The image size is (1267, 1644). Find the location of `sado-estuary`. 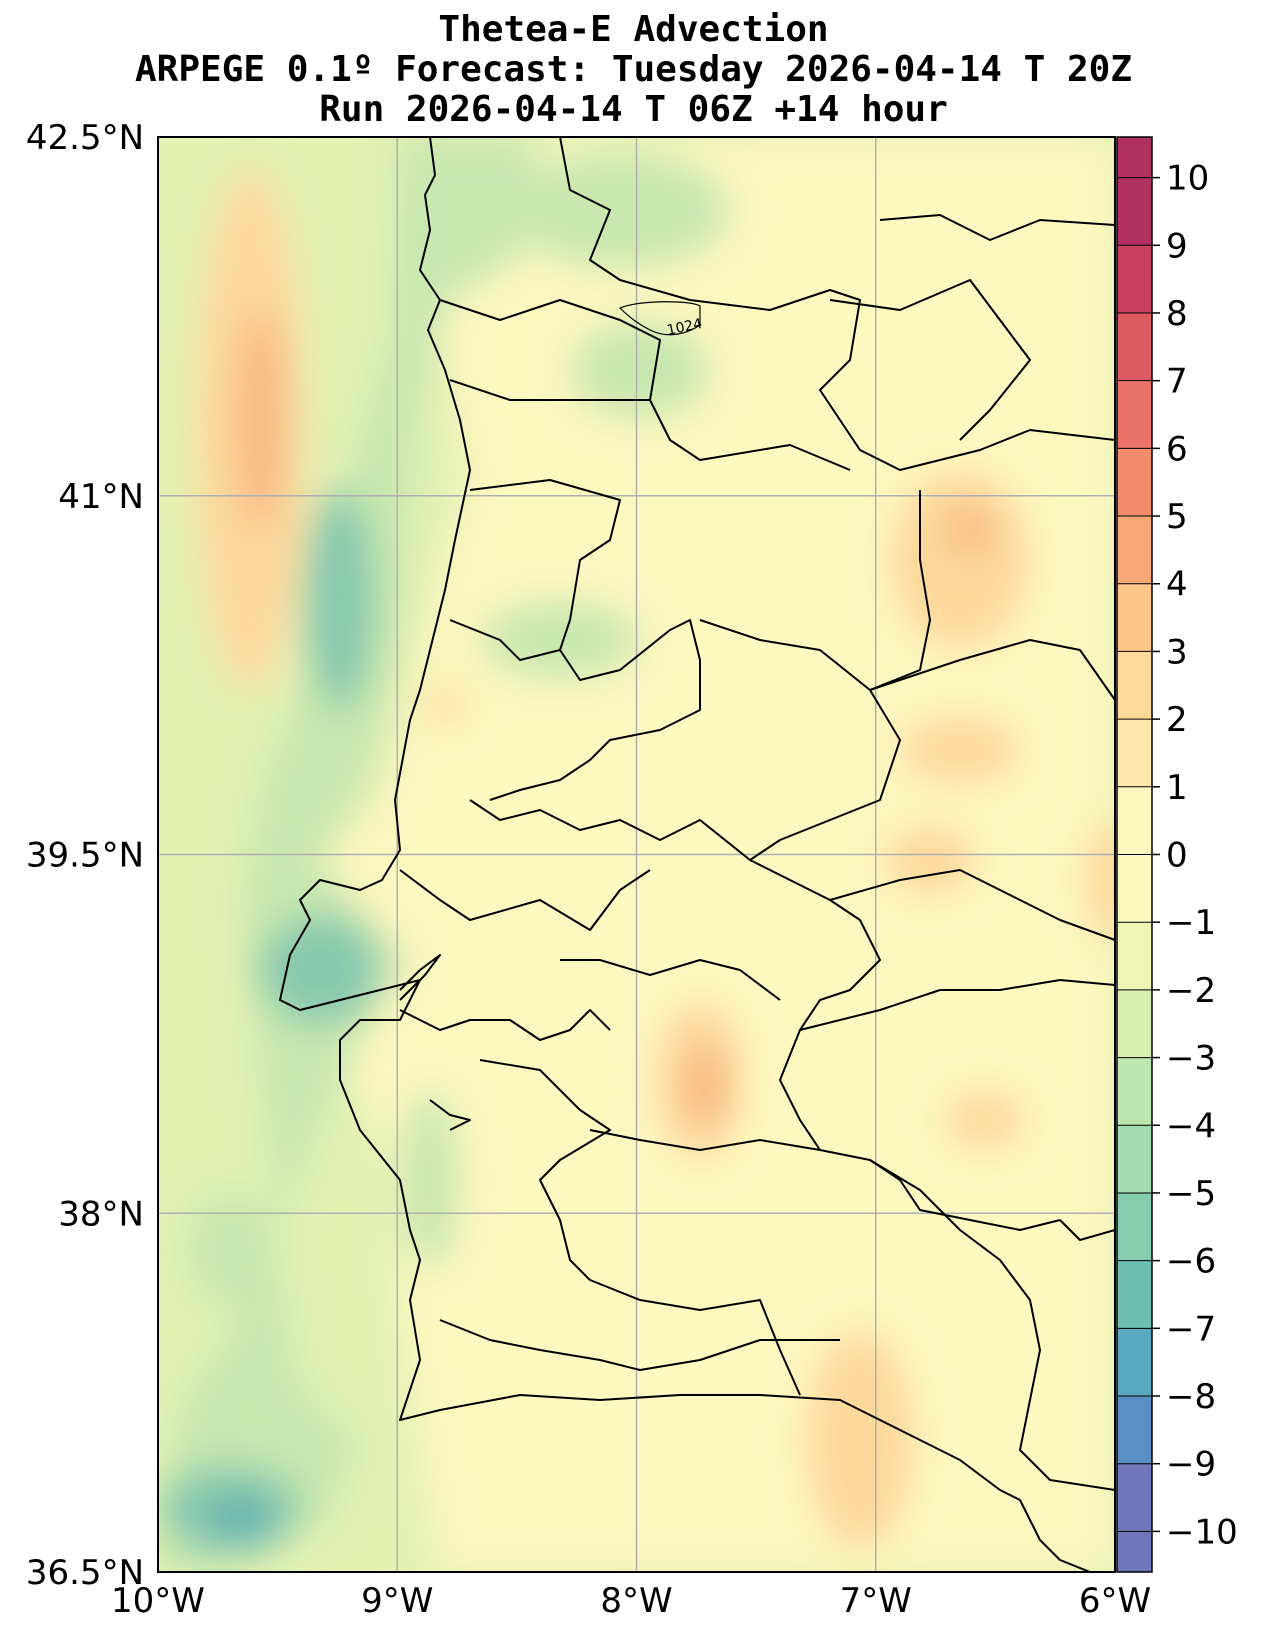

sado-estuary is located at coordinates (450, 1115).